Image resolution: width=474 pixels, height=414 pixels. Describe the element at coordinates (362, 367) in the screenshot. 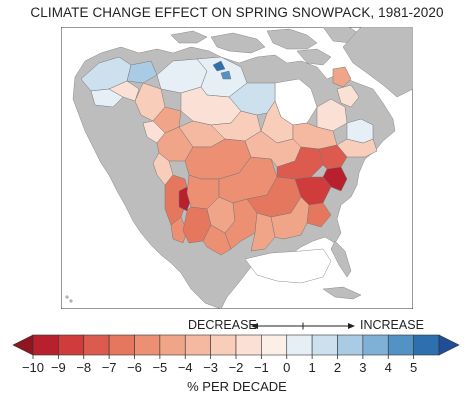

I see `legend-tick-label: 3` at that location.